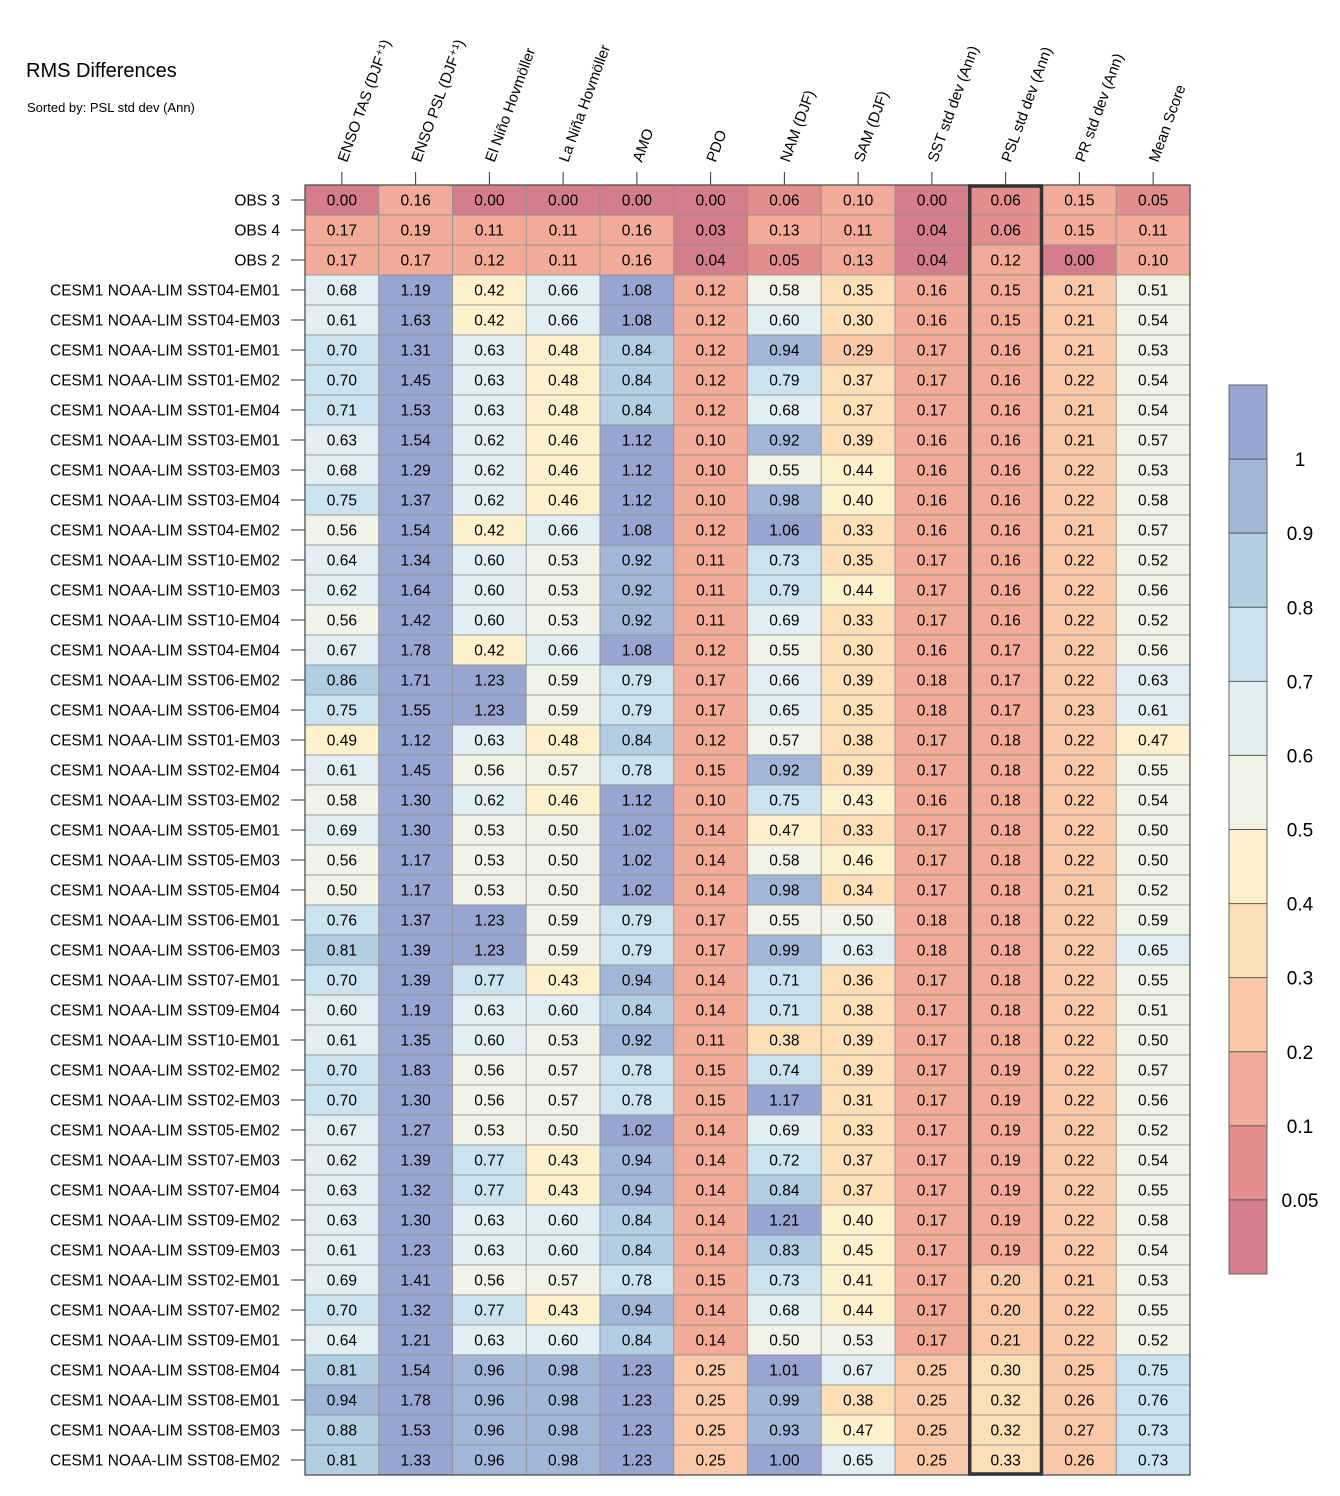  What do you see at coordinates (342, 1041) in the screenshot?
I see `cell-value: 0.61` at bounding box center [342, 1041].